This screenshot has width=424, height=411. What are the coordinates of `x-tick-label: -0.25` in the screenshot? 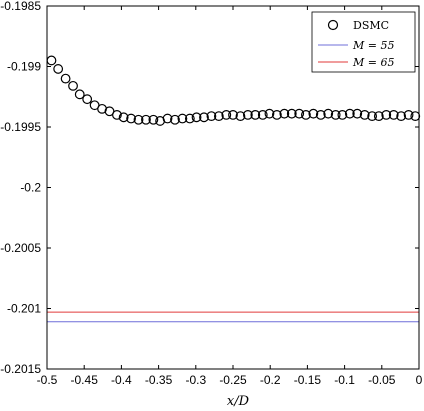 It's located at (233, 380).